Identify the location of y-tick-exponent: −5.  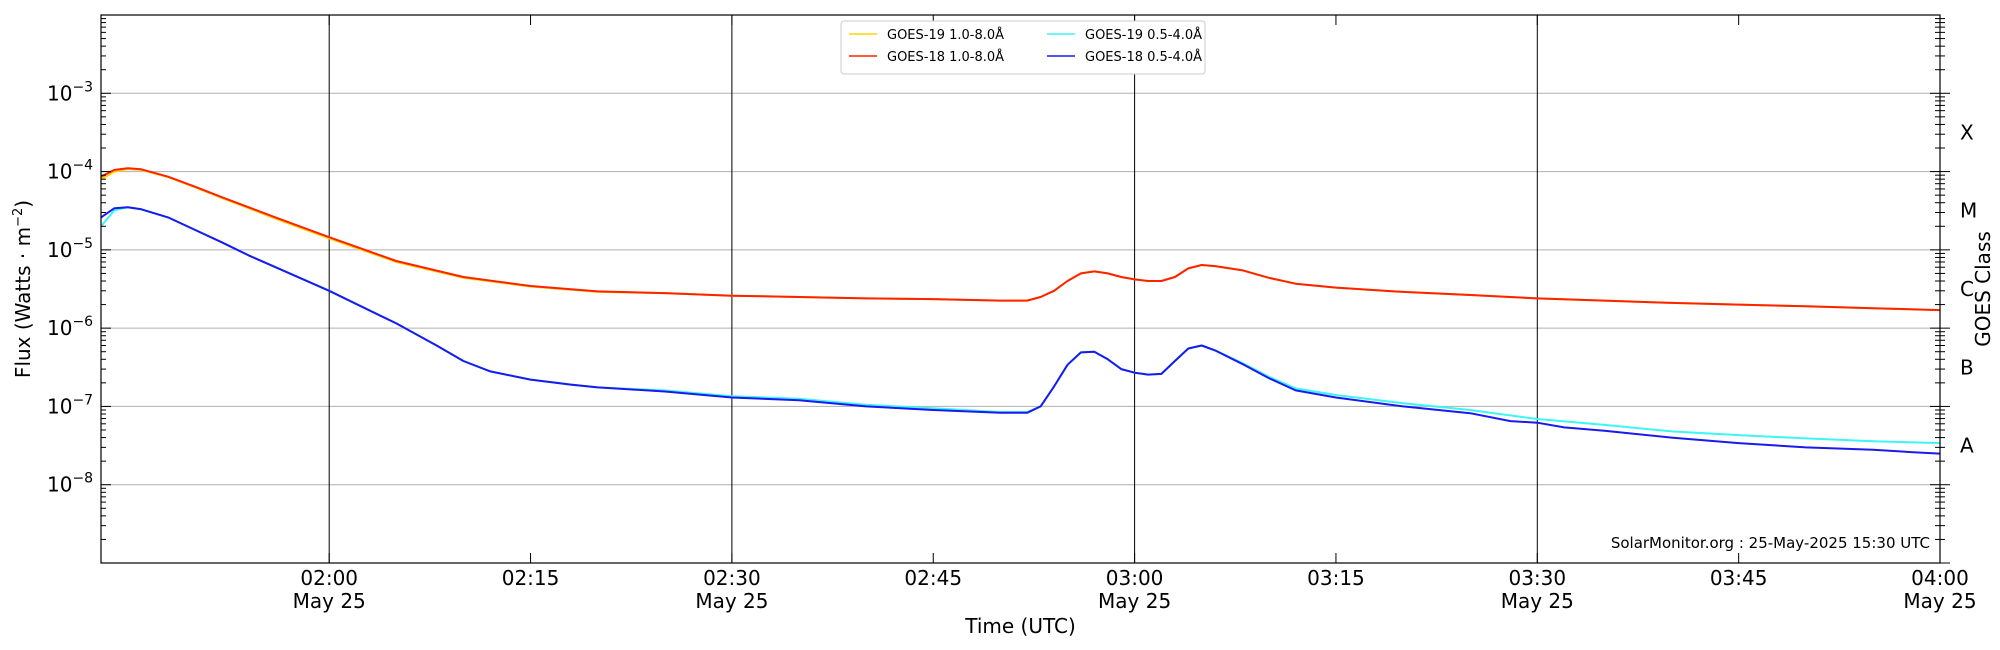
(82, 244).